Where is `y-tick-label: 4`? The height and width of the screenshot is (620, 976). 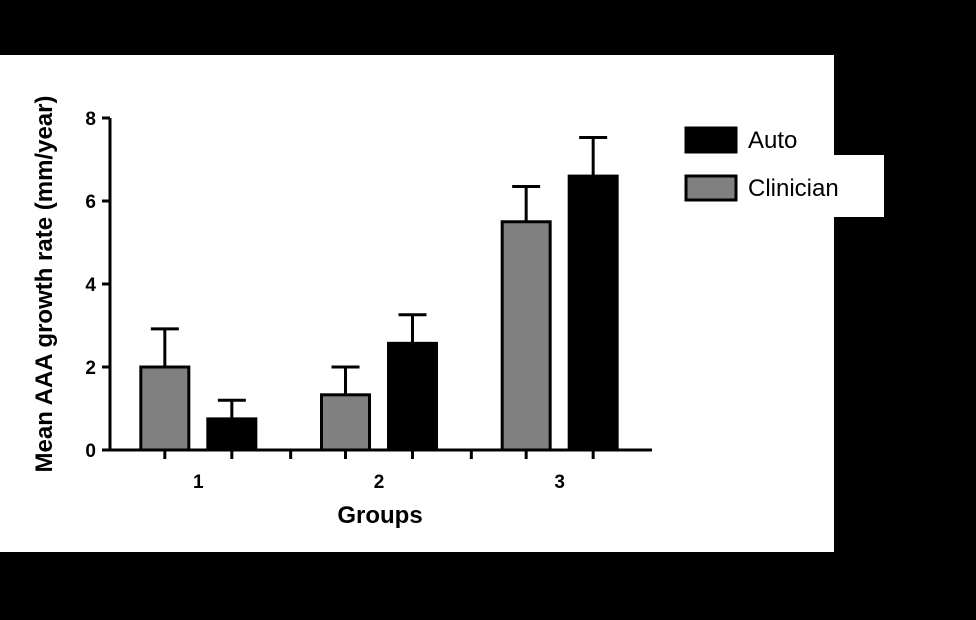 y-tick-label: 4 is located at coordinates (90, 285).